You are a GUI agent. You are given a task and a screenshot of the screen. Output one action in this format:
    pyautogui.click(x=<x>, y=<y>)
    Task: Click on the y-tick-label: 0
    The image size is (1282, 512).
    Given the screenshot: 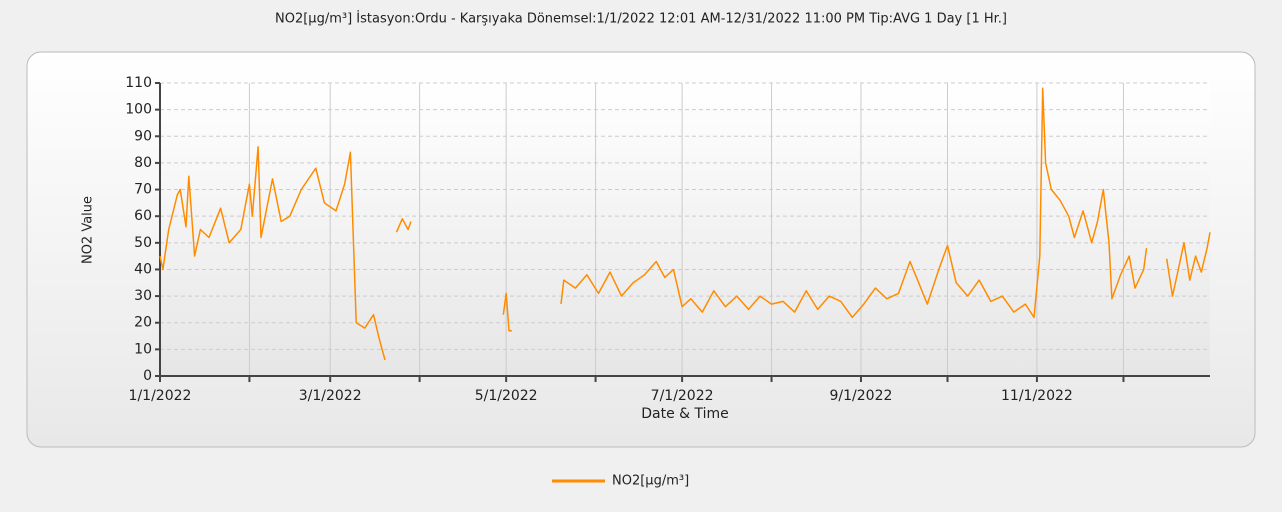 What is the action you would take?
    pyautogui.click(x=147, y=376)
    